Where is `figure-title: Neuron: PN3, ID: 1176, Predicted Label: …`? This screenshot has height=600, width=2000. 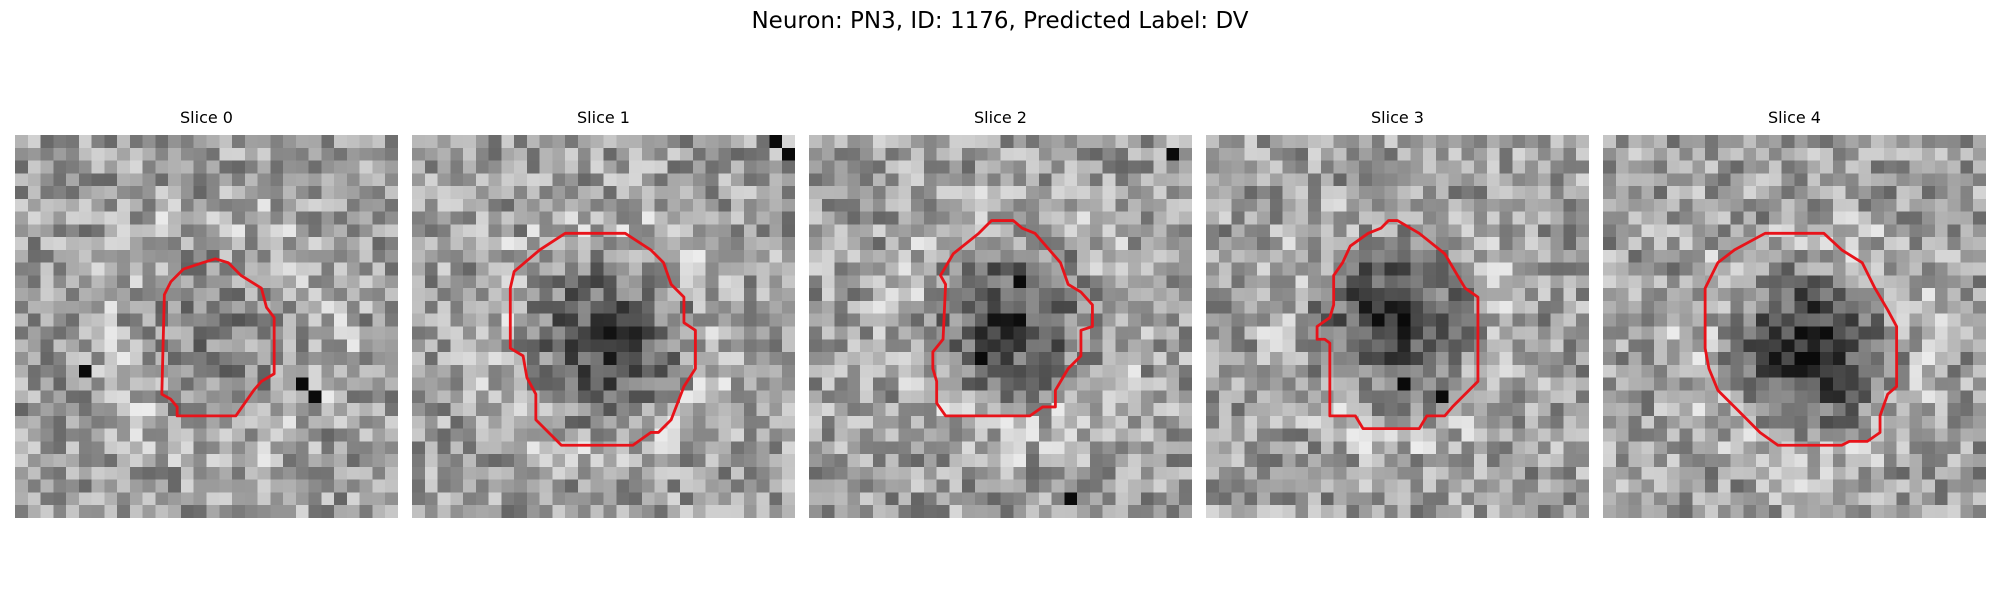
figure-title: Neuron: PN3, ID: 1176, Predicted Label: … is located at coordinates (1000, 21).